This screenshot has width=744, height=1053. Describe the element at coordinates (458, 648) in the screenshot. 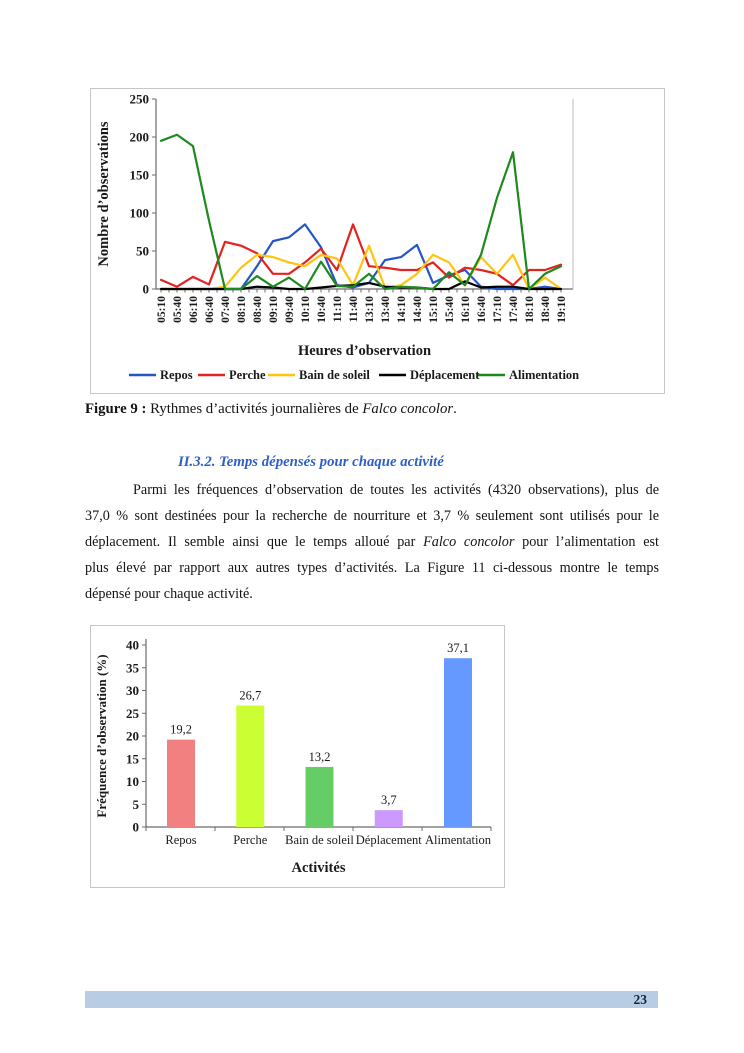

I see `bar-value-label-alimentation: 37,1` at that location.